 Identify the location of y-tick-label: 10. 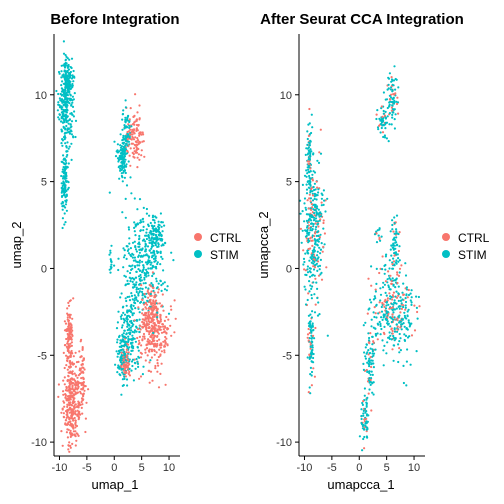
(41, 96).